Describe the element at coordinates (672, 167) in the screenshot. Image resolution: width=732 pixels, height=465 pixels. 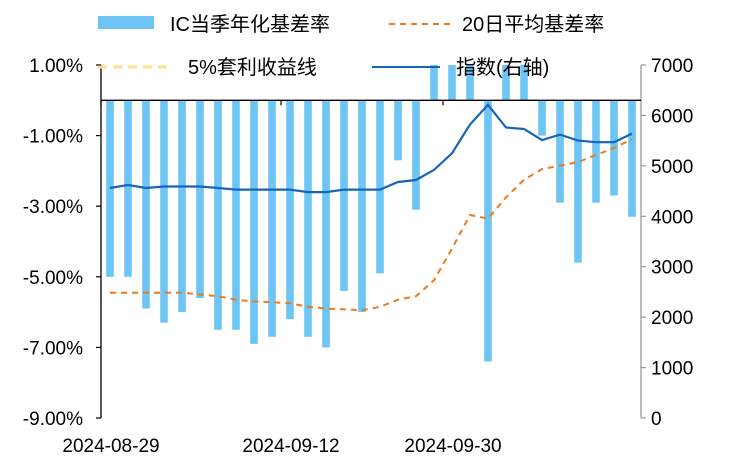
I see `right-tick-label-2: 5000` at that location.